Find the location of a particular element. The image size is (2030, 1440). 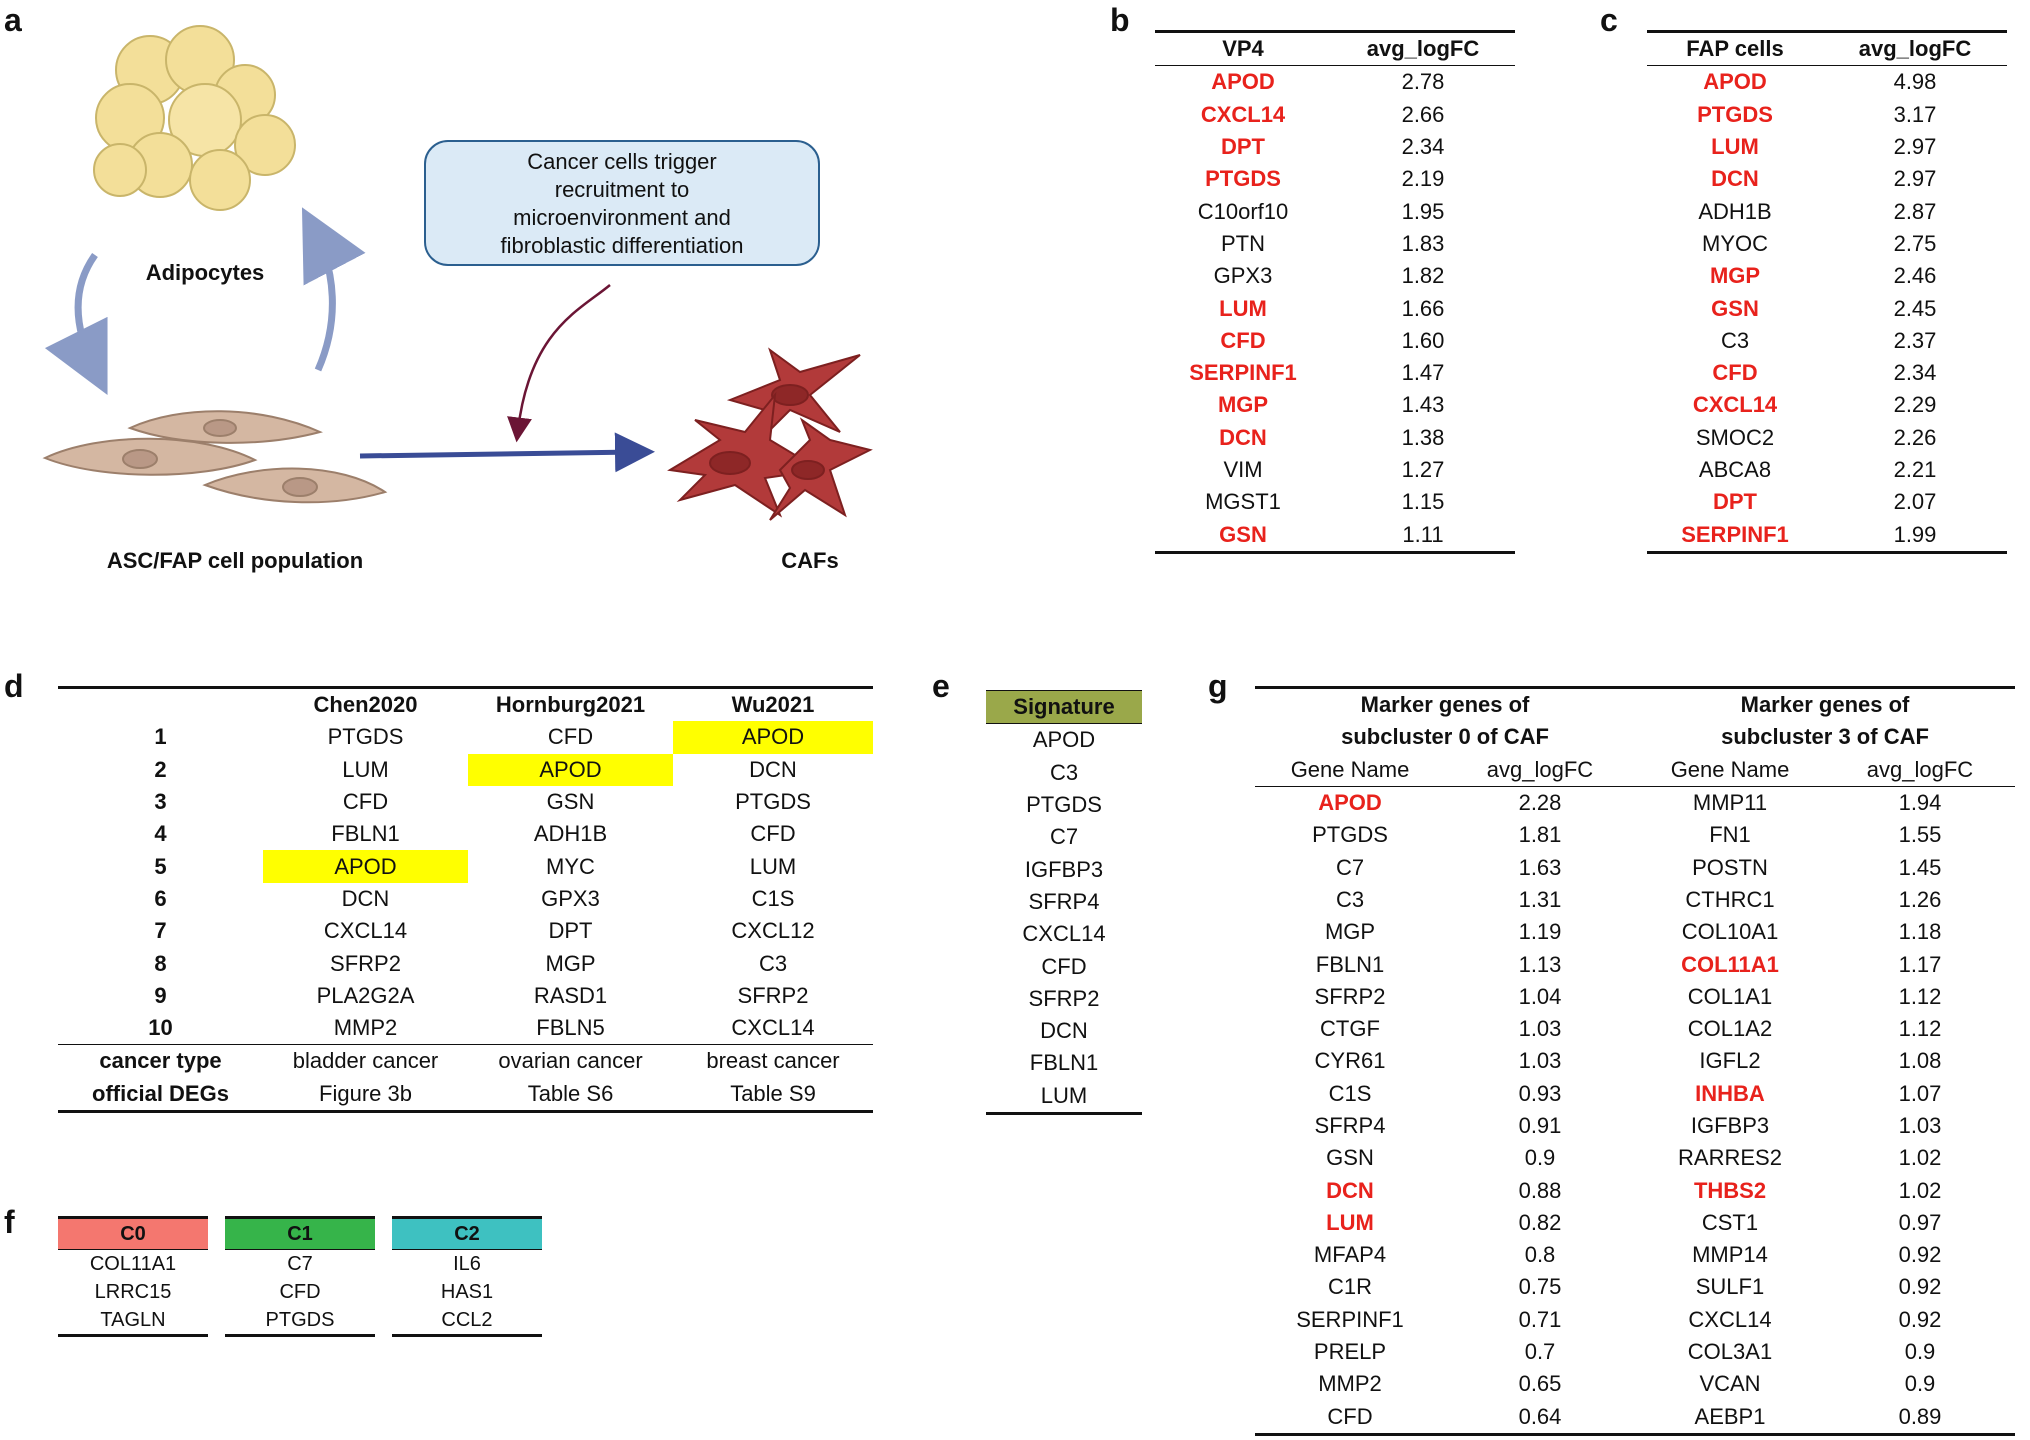

panel-label-c: c is located at coordinates (1609, 20).